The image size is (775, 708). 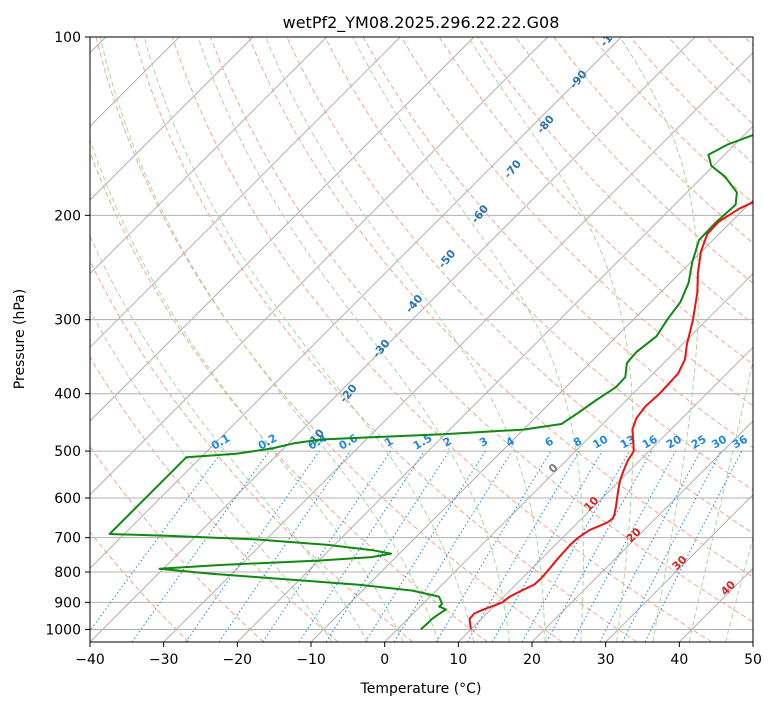 What do you see at coordinates (90, 660) in the screenshot?
I see `x-tick-label: −40` at bounding box center [90, 660].